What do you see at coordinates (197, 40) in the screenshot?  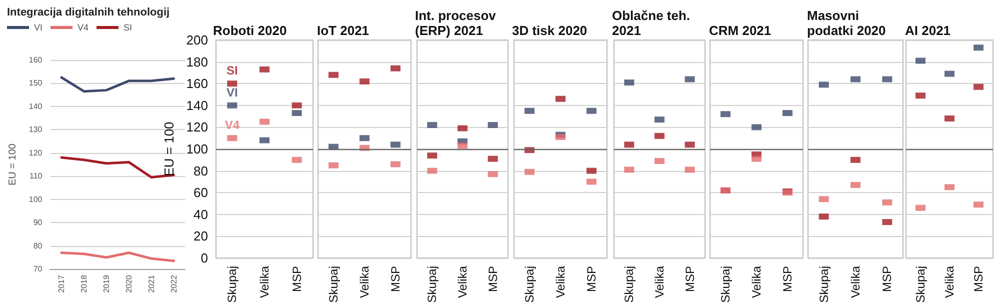 I see `y-tick-label: 200` at bounding box center [197, 40].